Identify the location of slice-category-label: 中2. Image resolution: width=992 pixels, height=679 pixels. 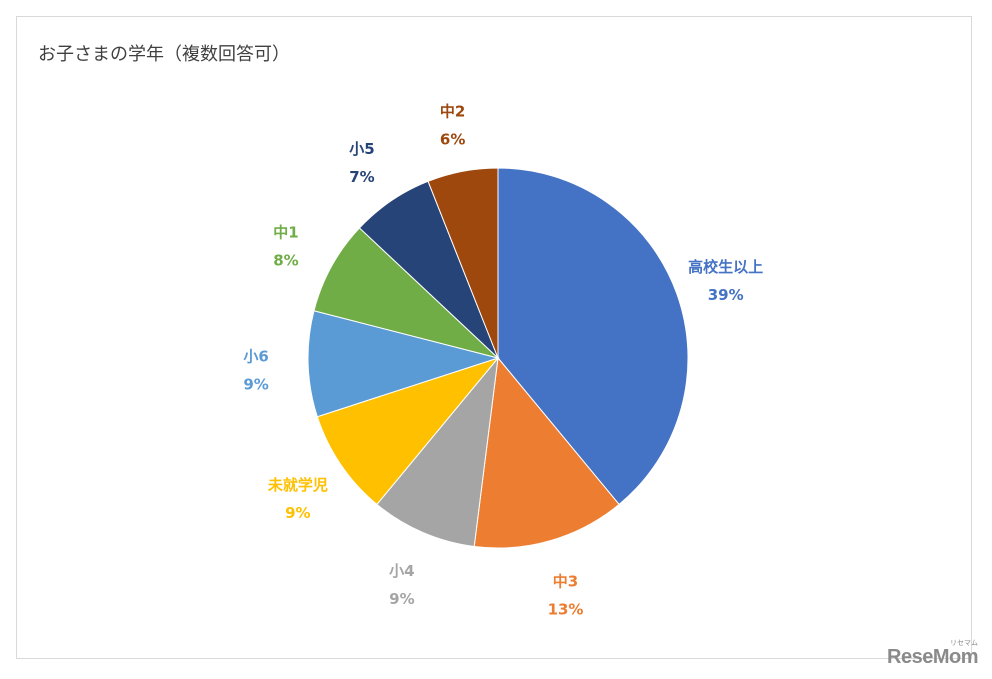
(452, 111).